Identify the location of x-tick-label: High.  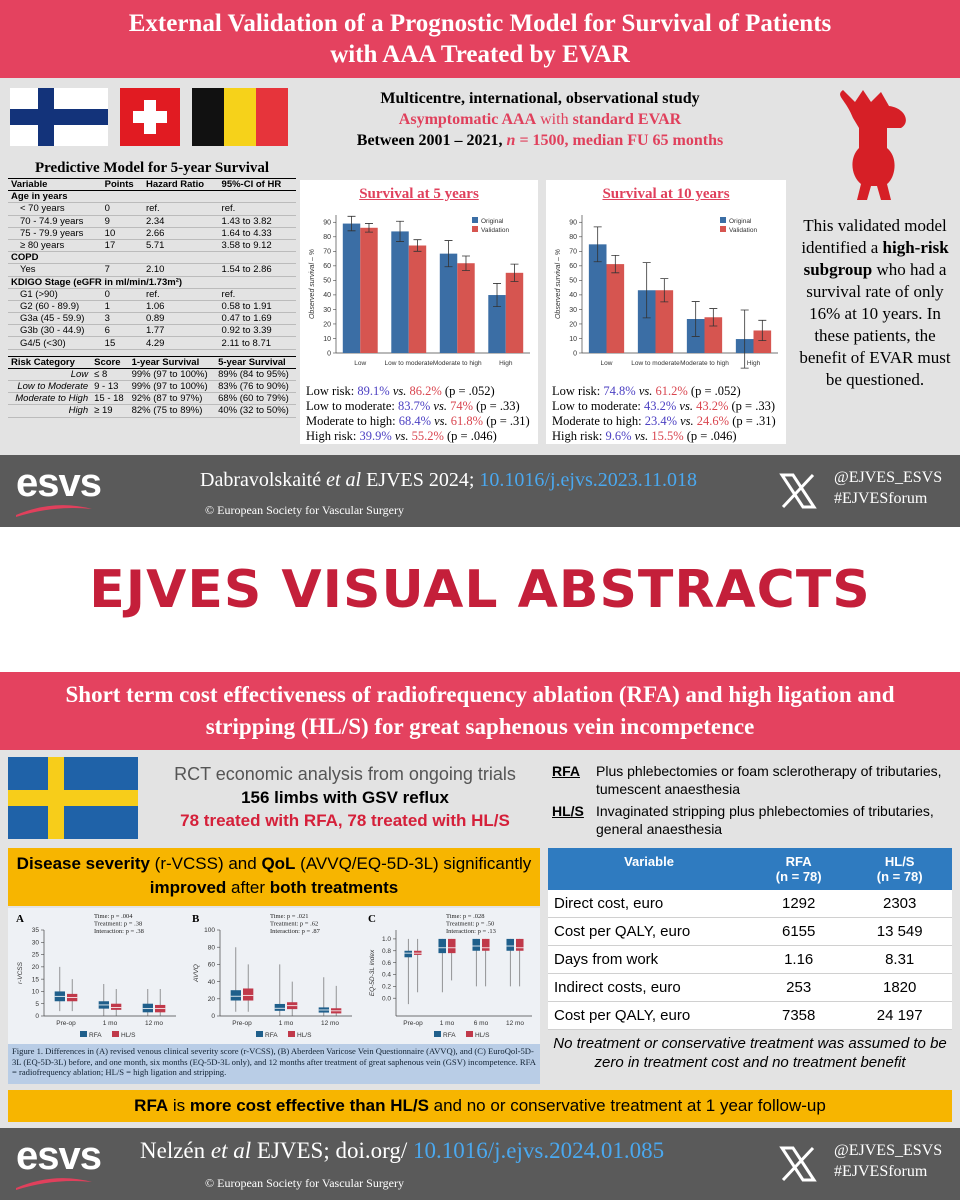
(506, 363).